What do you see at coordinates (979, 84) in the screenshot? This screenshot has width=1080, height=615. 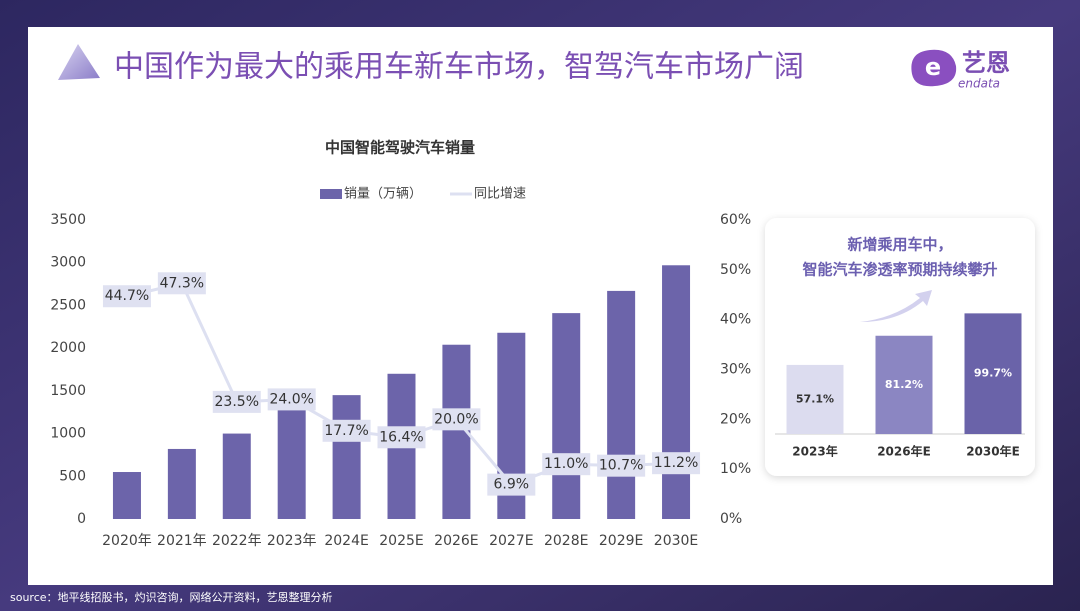 I see `logo-sub: endata` at bounding box center [979, 84].